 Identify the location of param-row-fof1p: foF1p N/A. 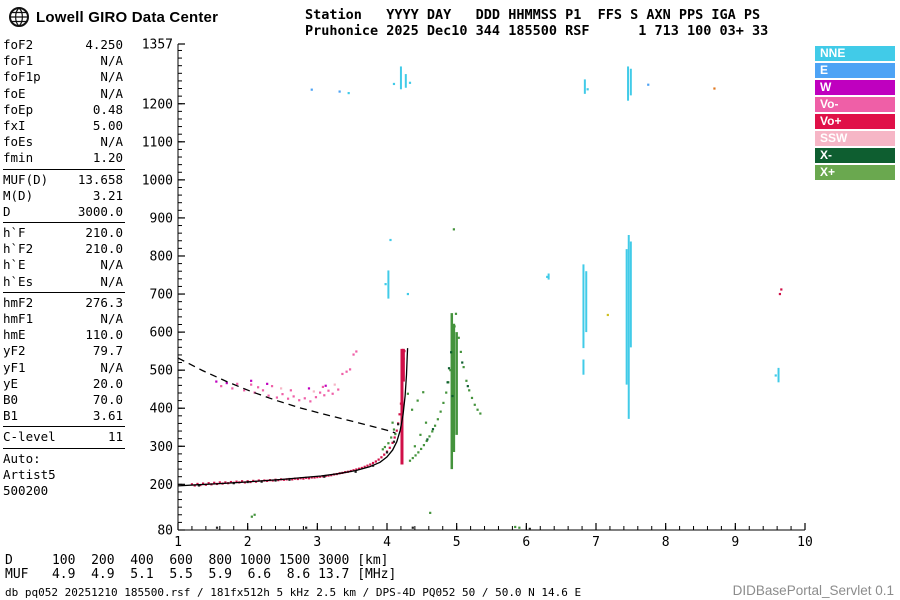
(63, 77).